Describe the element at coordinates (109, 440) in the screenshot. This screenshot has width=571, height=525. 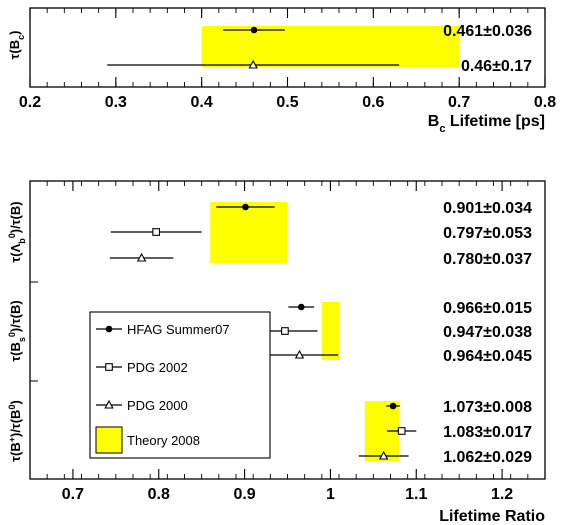
I see `legend-swatch` at that location.